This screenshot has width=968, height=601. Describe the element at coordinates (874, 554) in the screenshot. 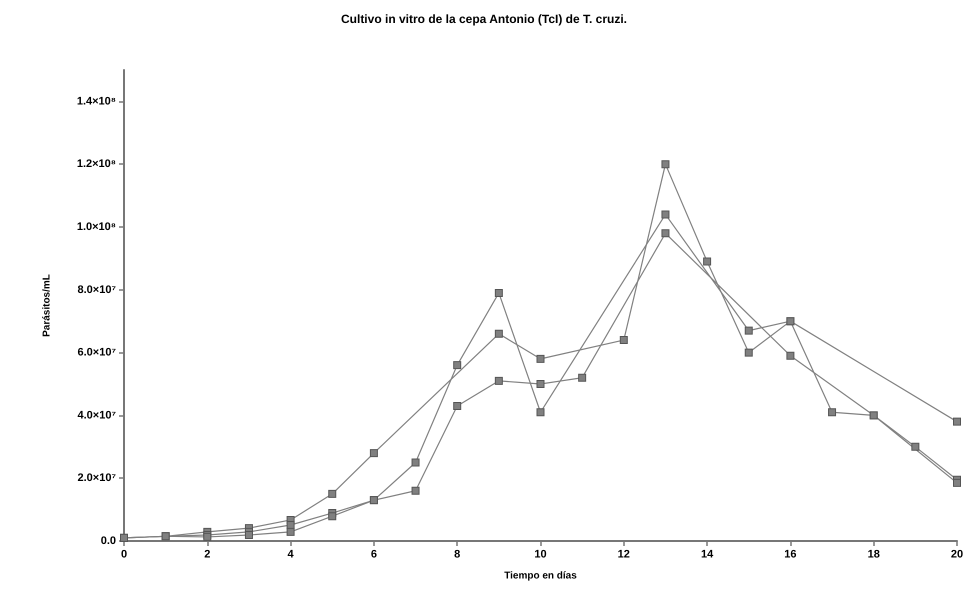

I see `x-tick-label: 18` at that location.